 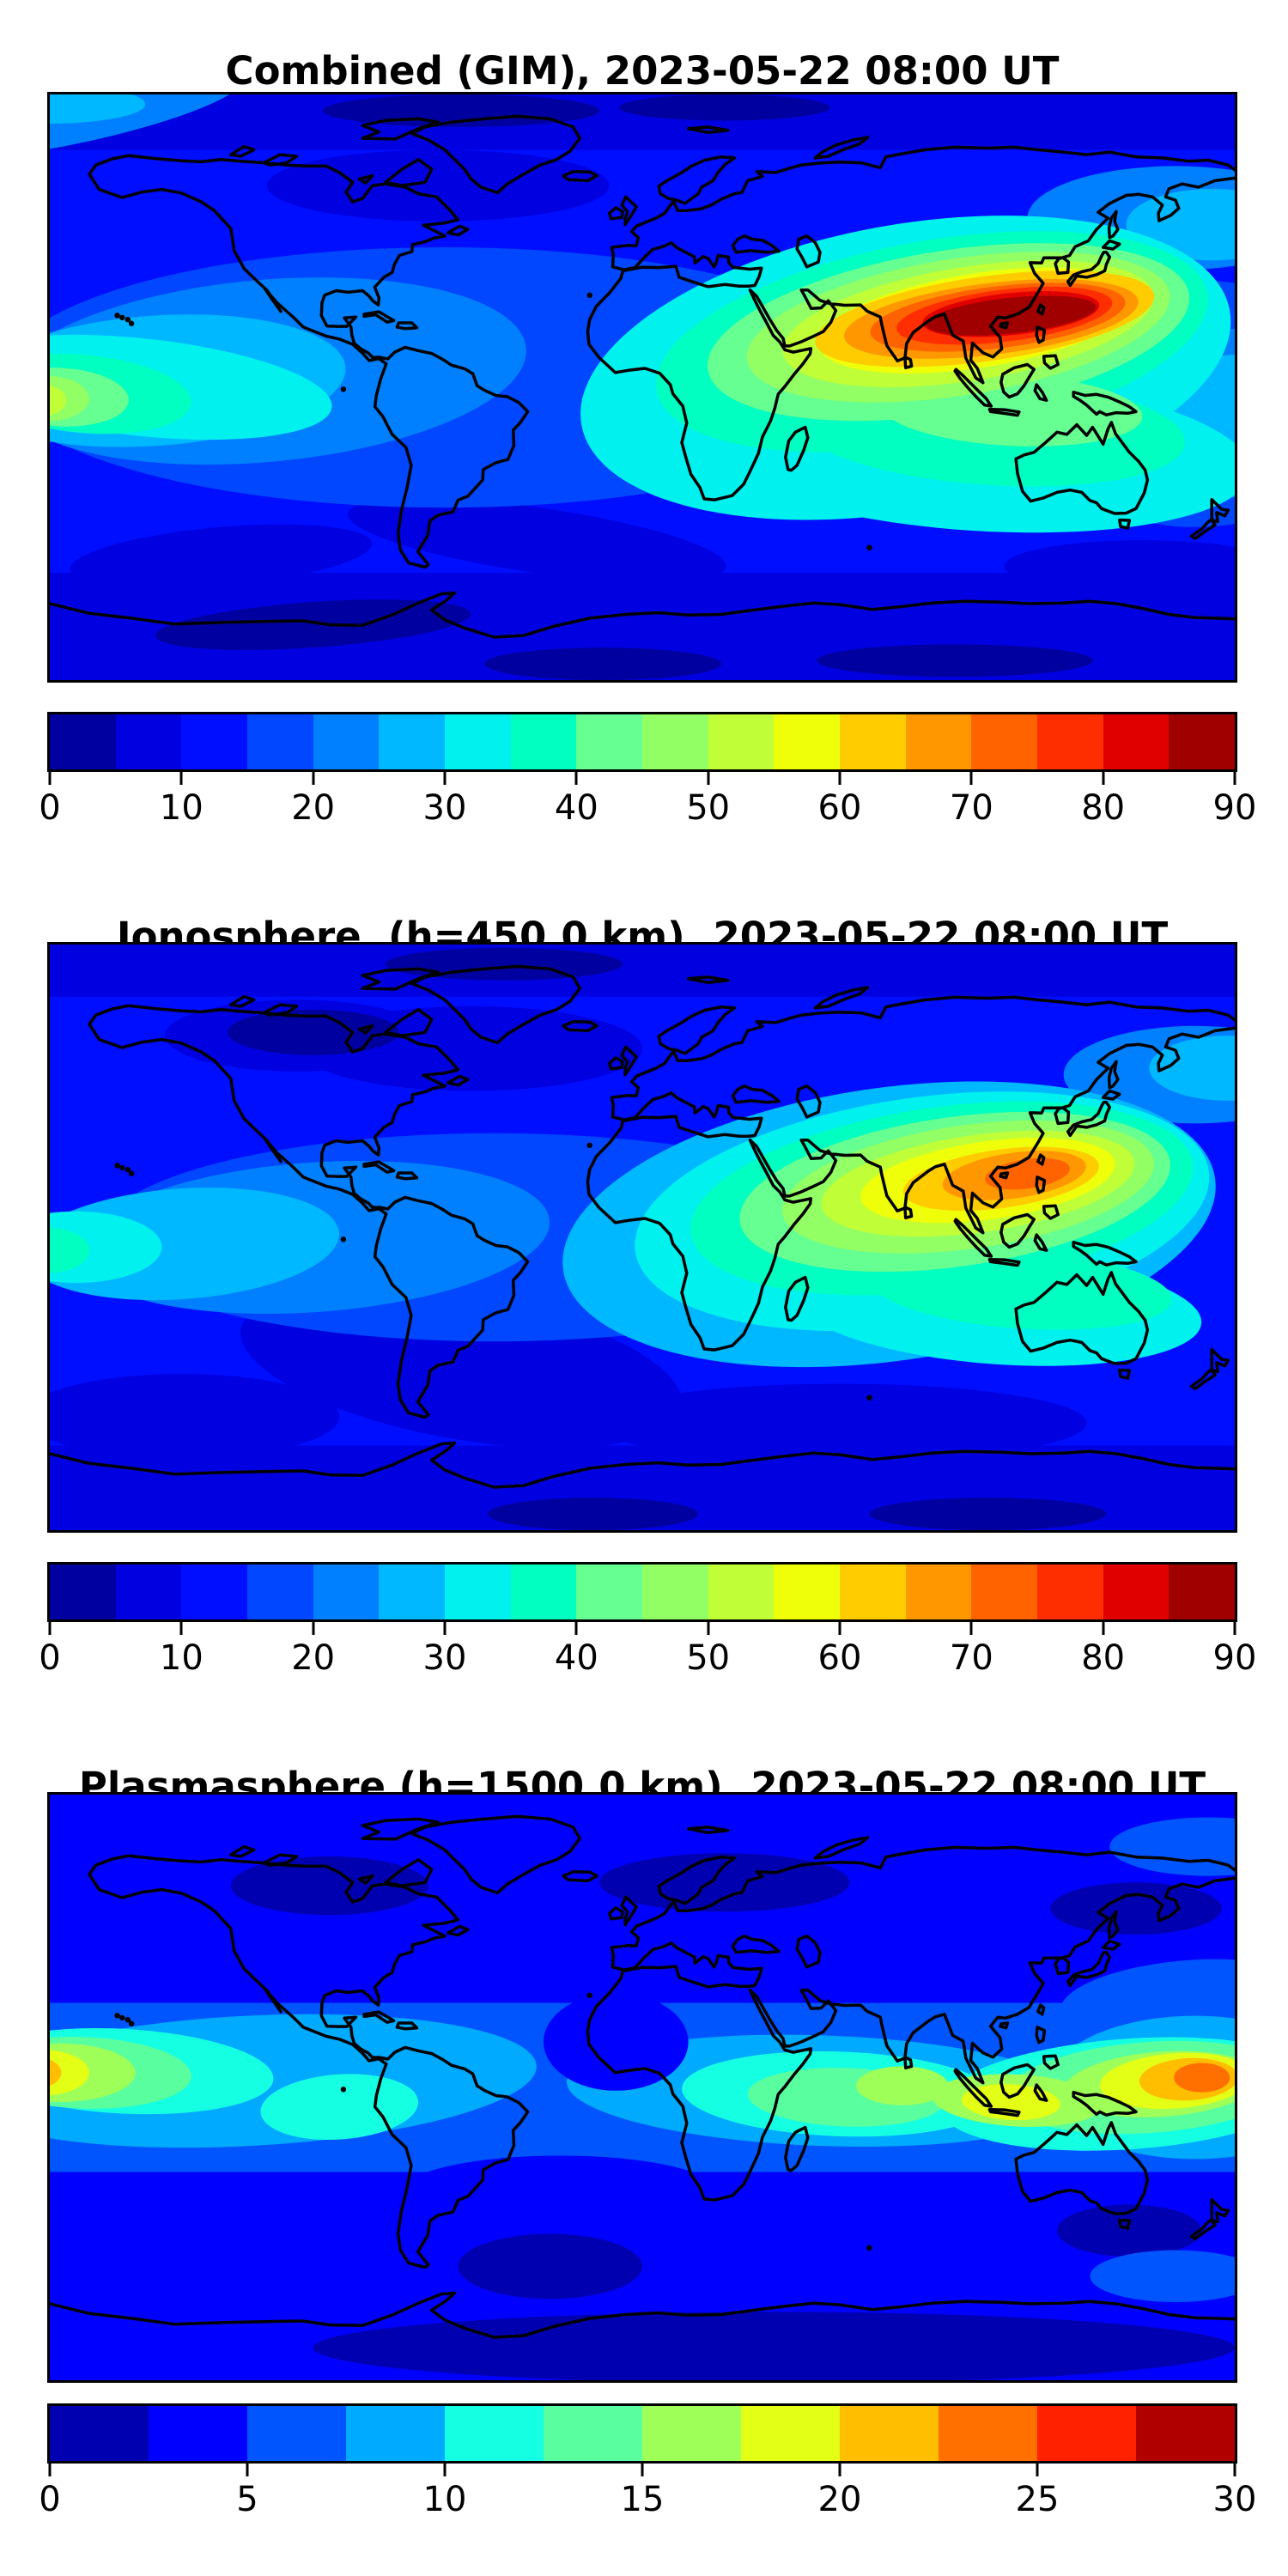 I want to click on colorbar-tick-label: 15, so click(x=642, y=2500).